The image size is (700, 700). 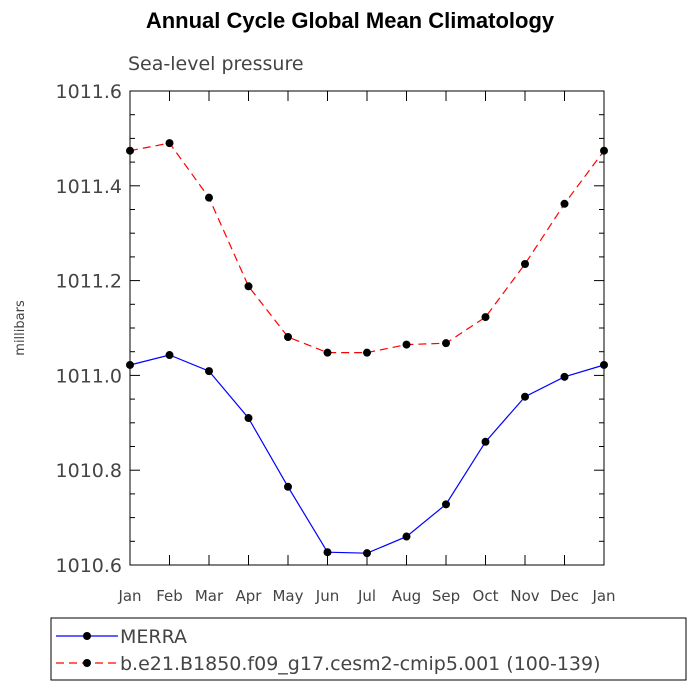 What do you see at coordinates (89, 282) in the screenshot?
I see `y-tick-label: 1011.2` at bounding box center [89, 282].